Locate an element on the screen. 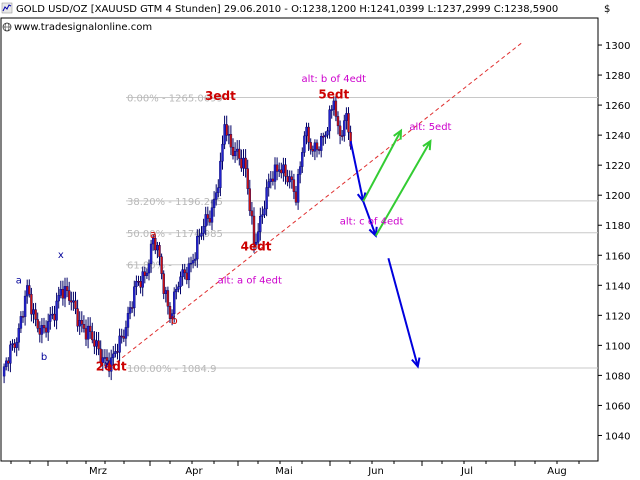 Image resolution: width=640 pixels, height=480 pixels. y-tick-label-10: 1240 is located at coordinates (617, 136).